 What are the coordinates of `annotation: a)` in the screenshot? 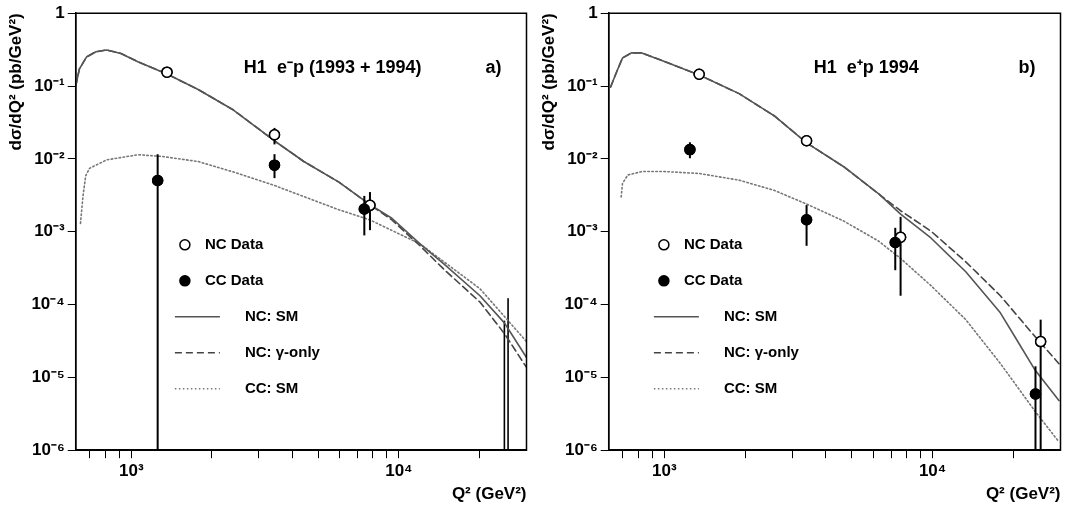 It's located at (493, 67).